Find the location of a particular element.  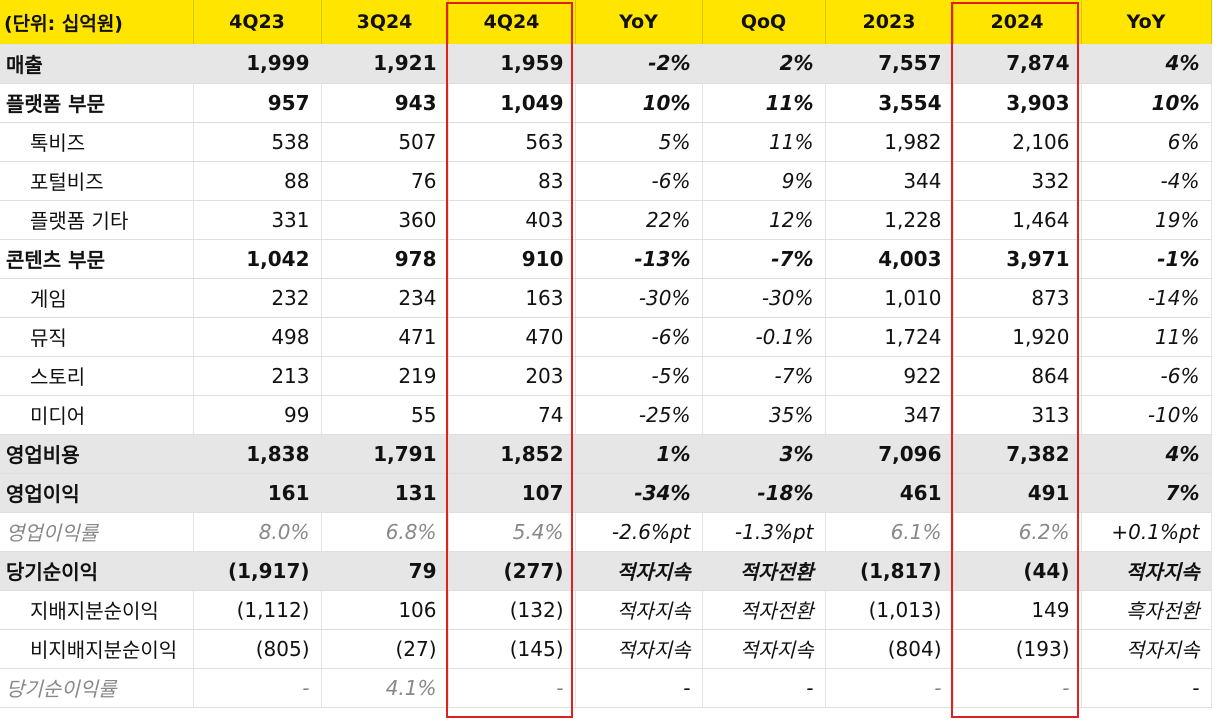

table-cell: 161 is located at coordinates (257, 493).